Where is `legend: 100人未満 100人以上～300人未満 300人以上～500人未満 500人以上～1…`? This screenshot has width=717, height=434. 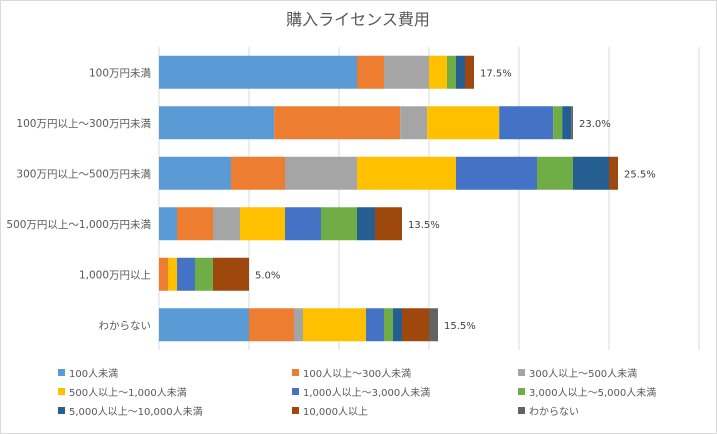 legend: 100人未満 100人以上～300人未満 300人以上～500人未満 500人以上～1… is located at coordinates (357, 393).